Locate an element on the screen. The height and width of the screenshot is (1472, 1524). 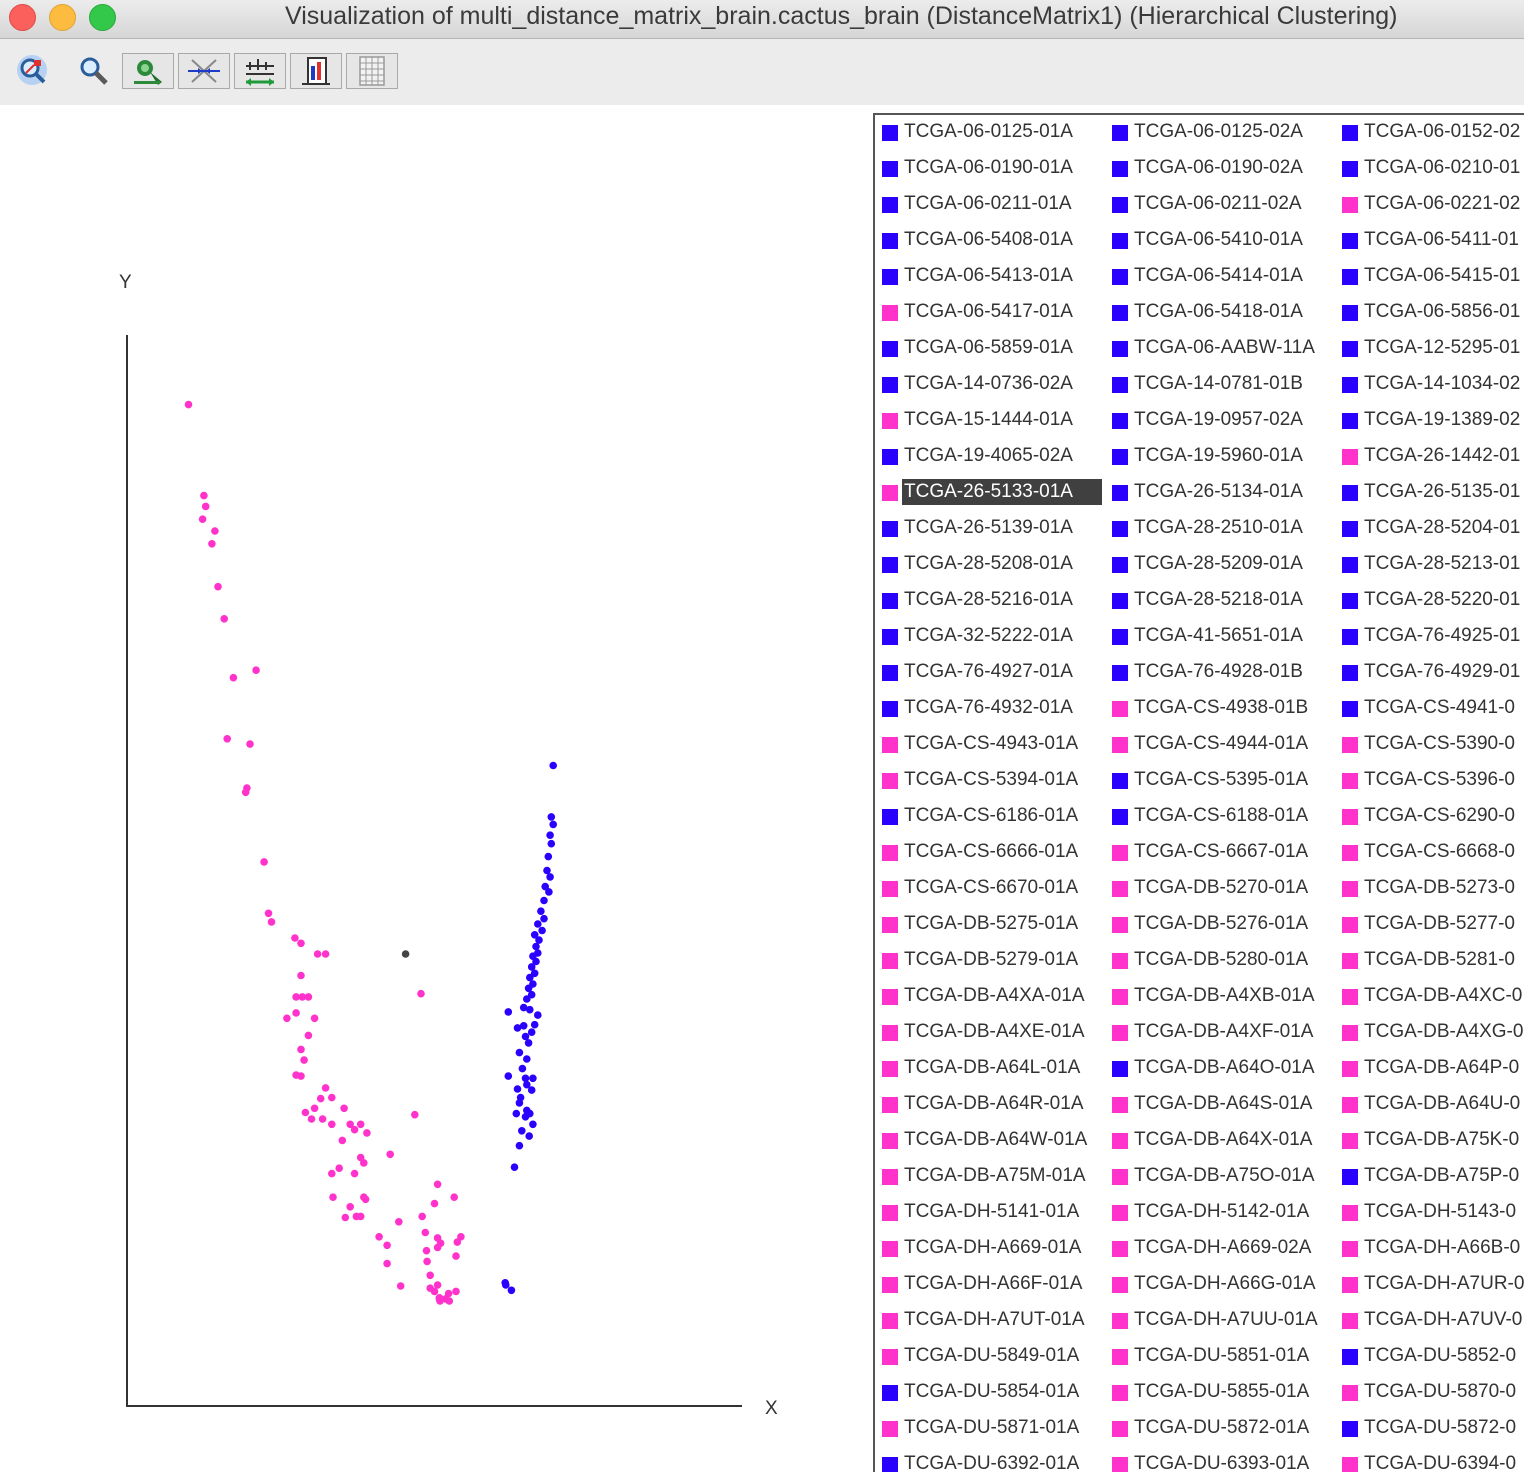
legend-item: TCGA-06-0125-01A is located at coordinates (990, 133).